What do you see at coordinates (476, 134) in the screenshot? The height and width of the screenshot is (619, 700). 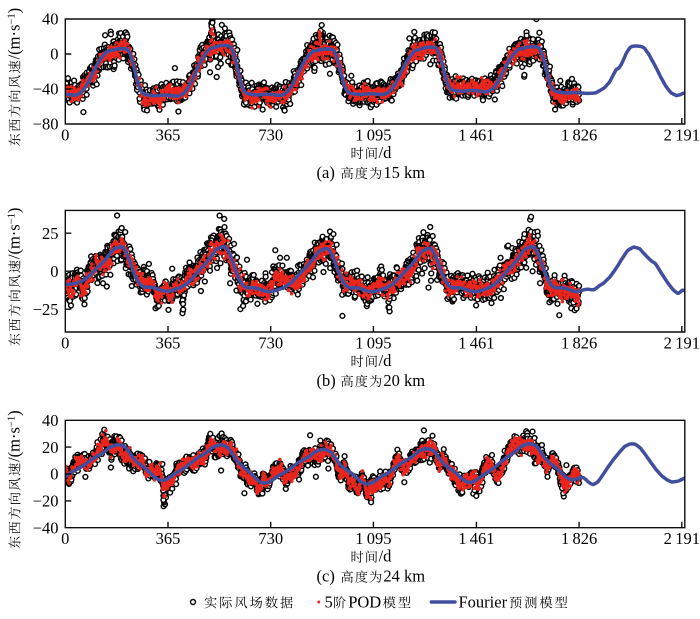 I see `svg-text: 1 461` at bounding box center [476, 134].